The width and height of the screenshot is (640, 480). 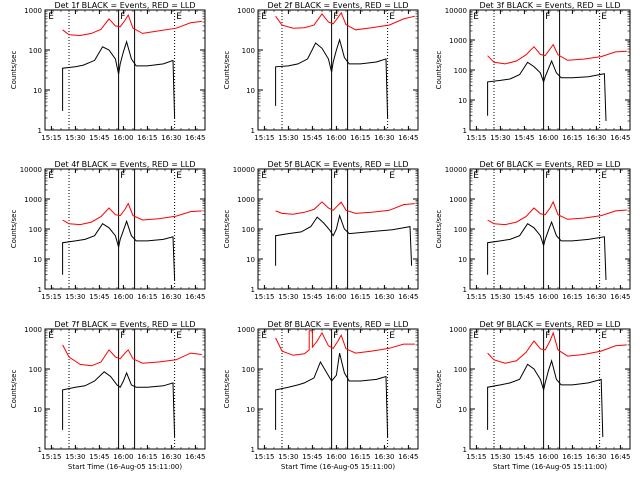 I want to click on chart-title: Det 8f BLACK = Events, RED = LLD, so click(x=337, y=324).